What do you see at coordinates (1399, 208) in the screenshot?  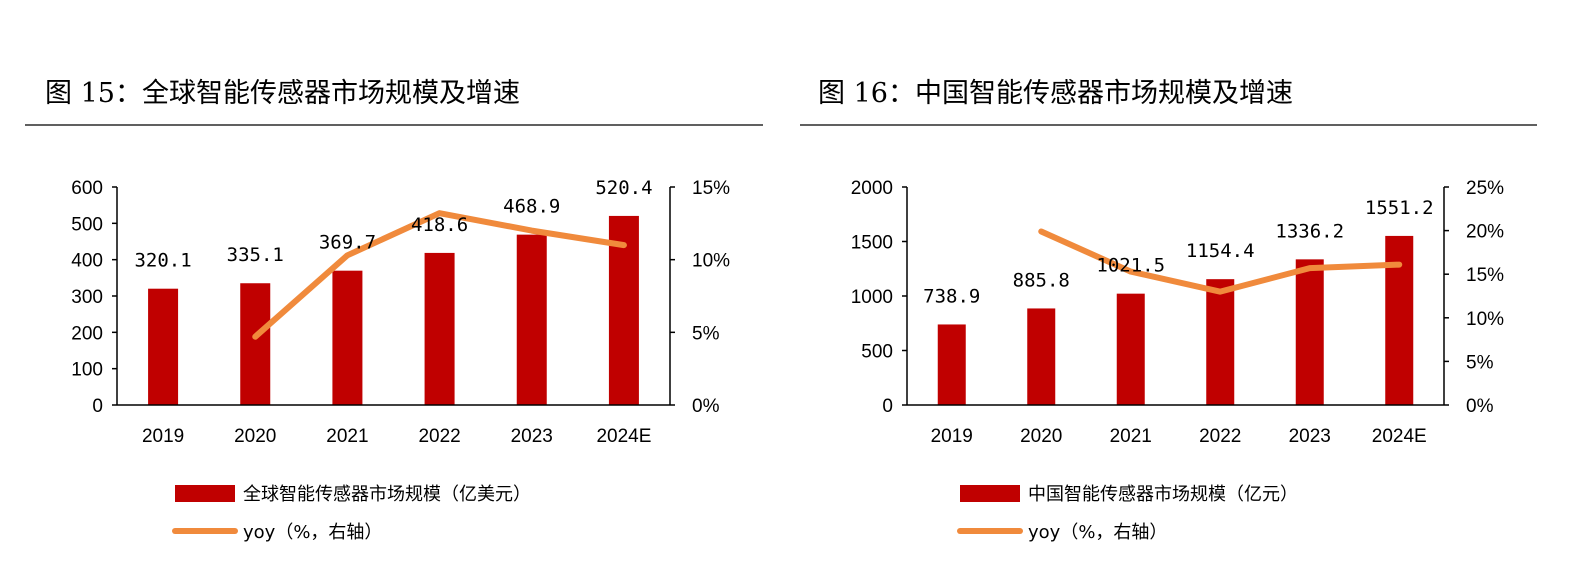 I see `data-label: 1551.2` at bounding box center [1399, 208].